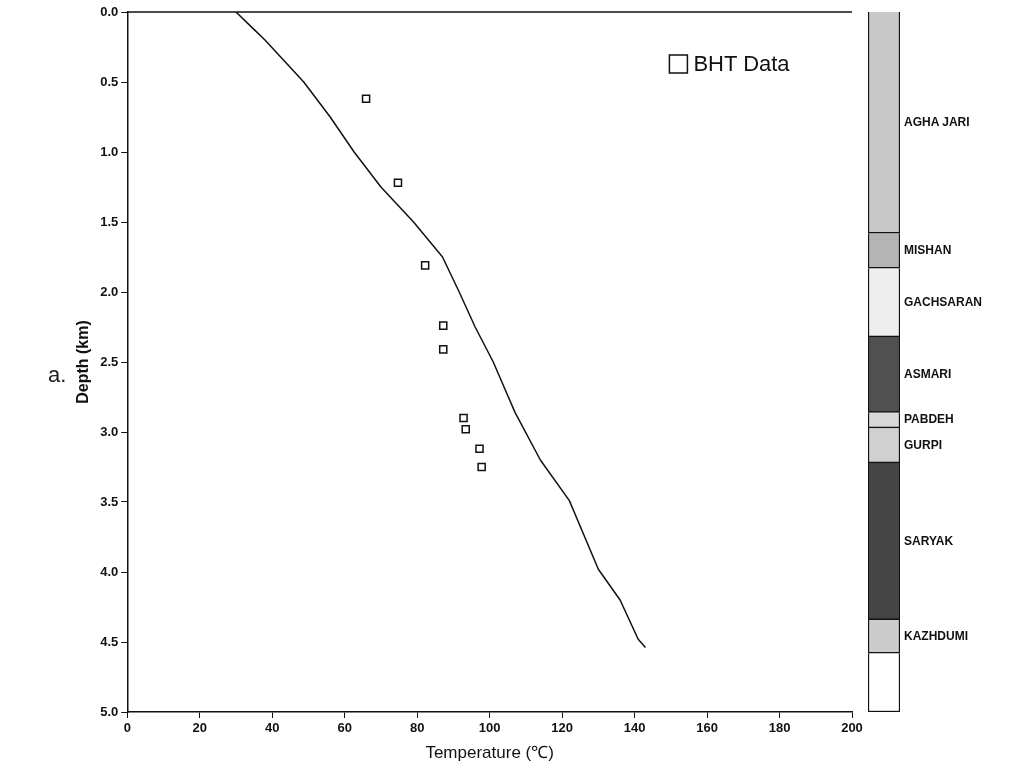 Image resolution: width=1024 pixels, height=778 pixels. Describe the element at coordinates (634, 728) in the screenshot. I see `x-tick-label: 140` at that location.